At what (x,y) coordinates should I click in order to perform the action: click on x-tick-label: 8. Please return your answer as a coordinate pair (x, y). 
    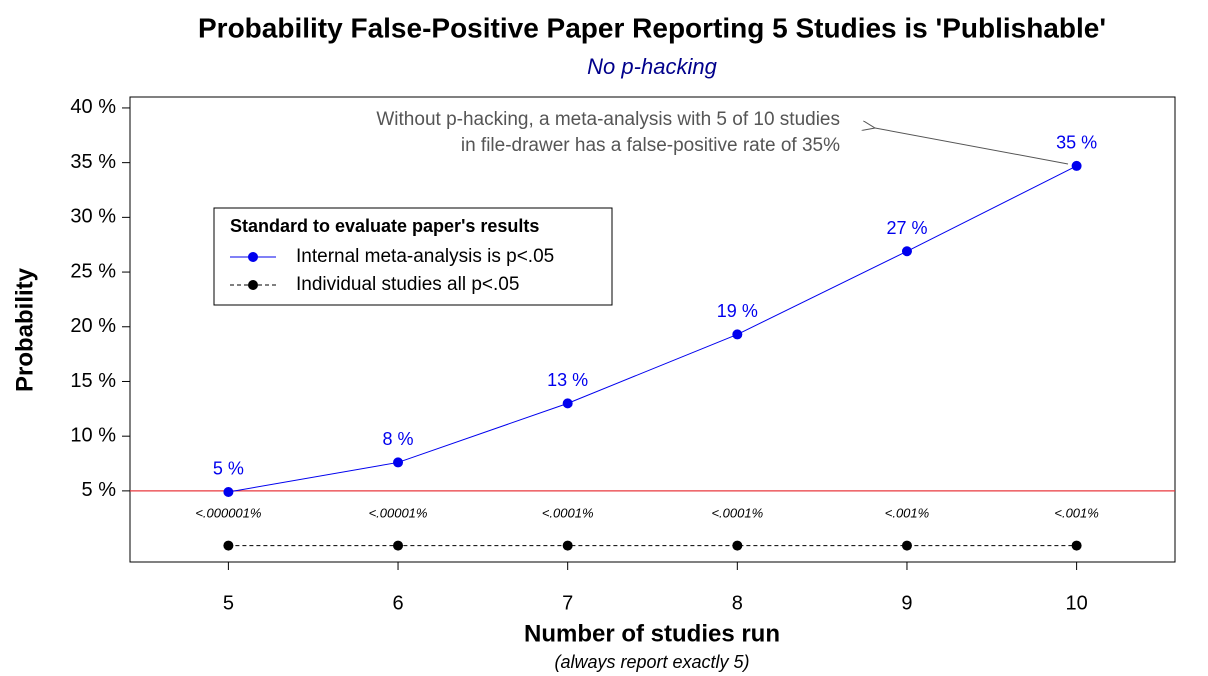
    Looking at the image, I should click on (737, 603).